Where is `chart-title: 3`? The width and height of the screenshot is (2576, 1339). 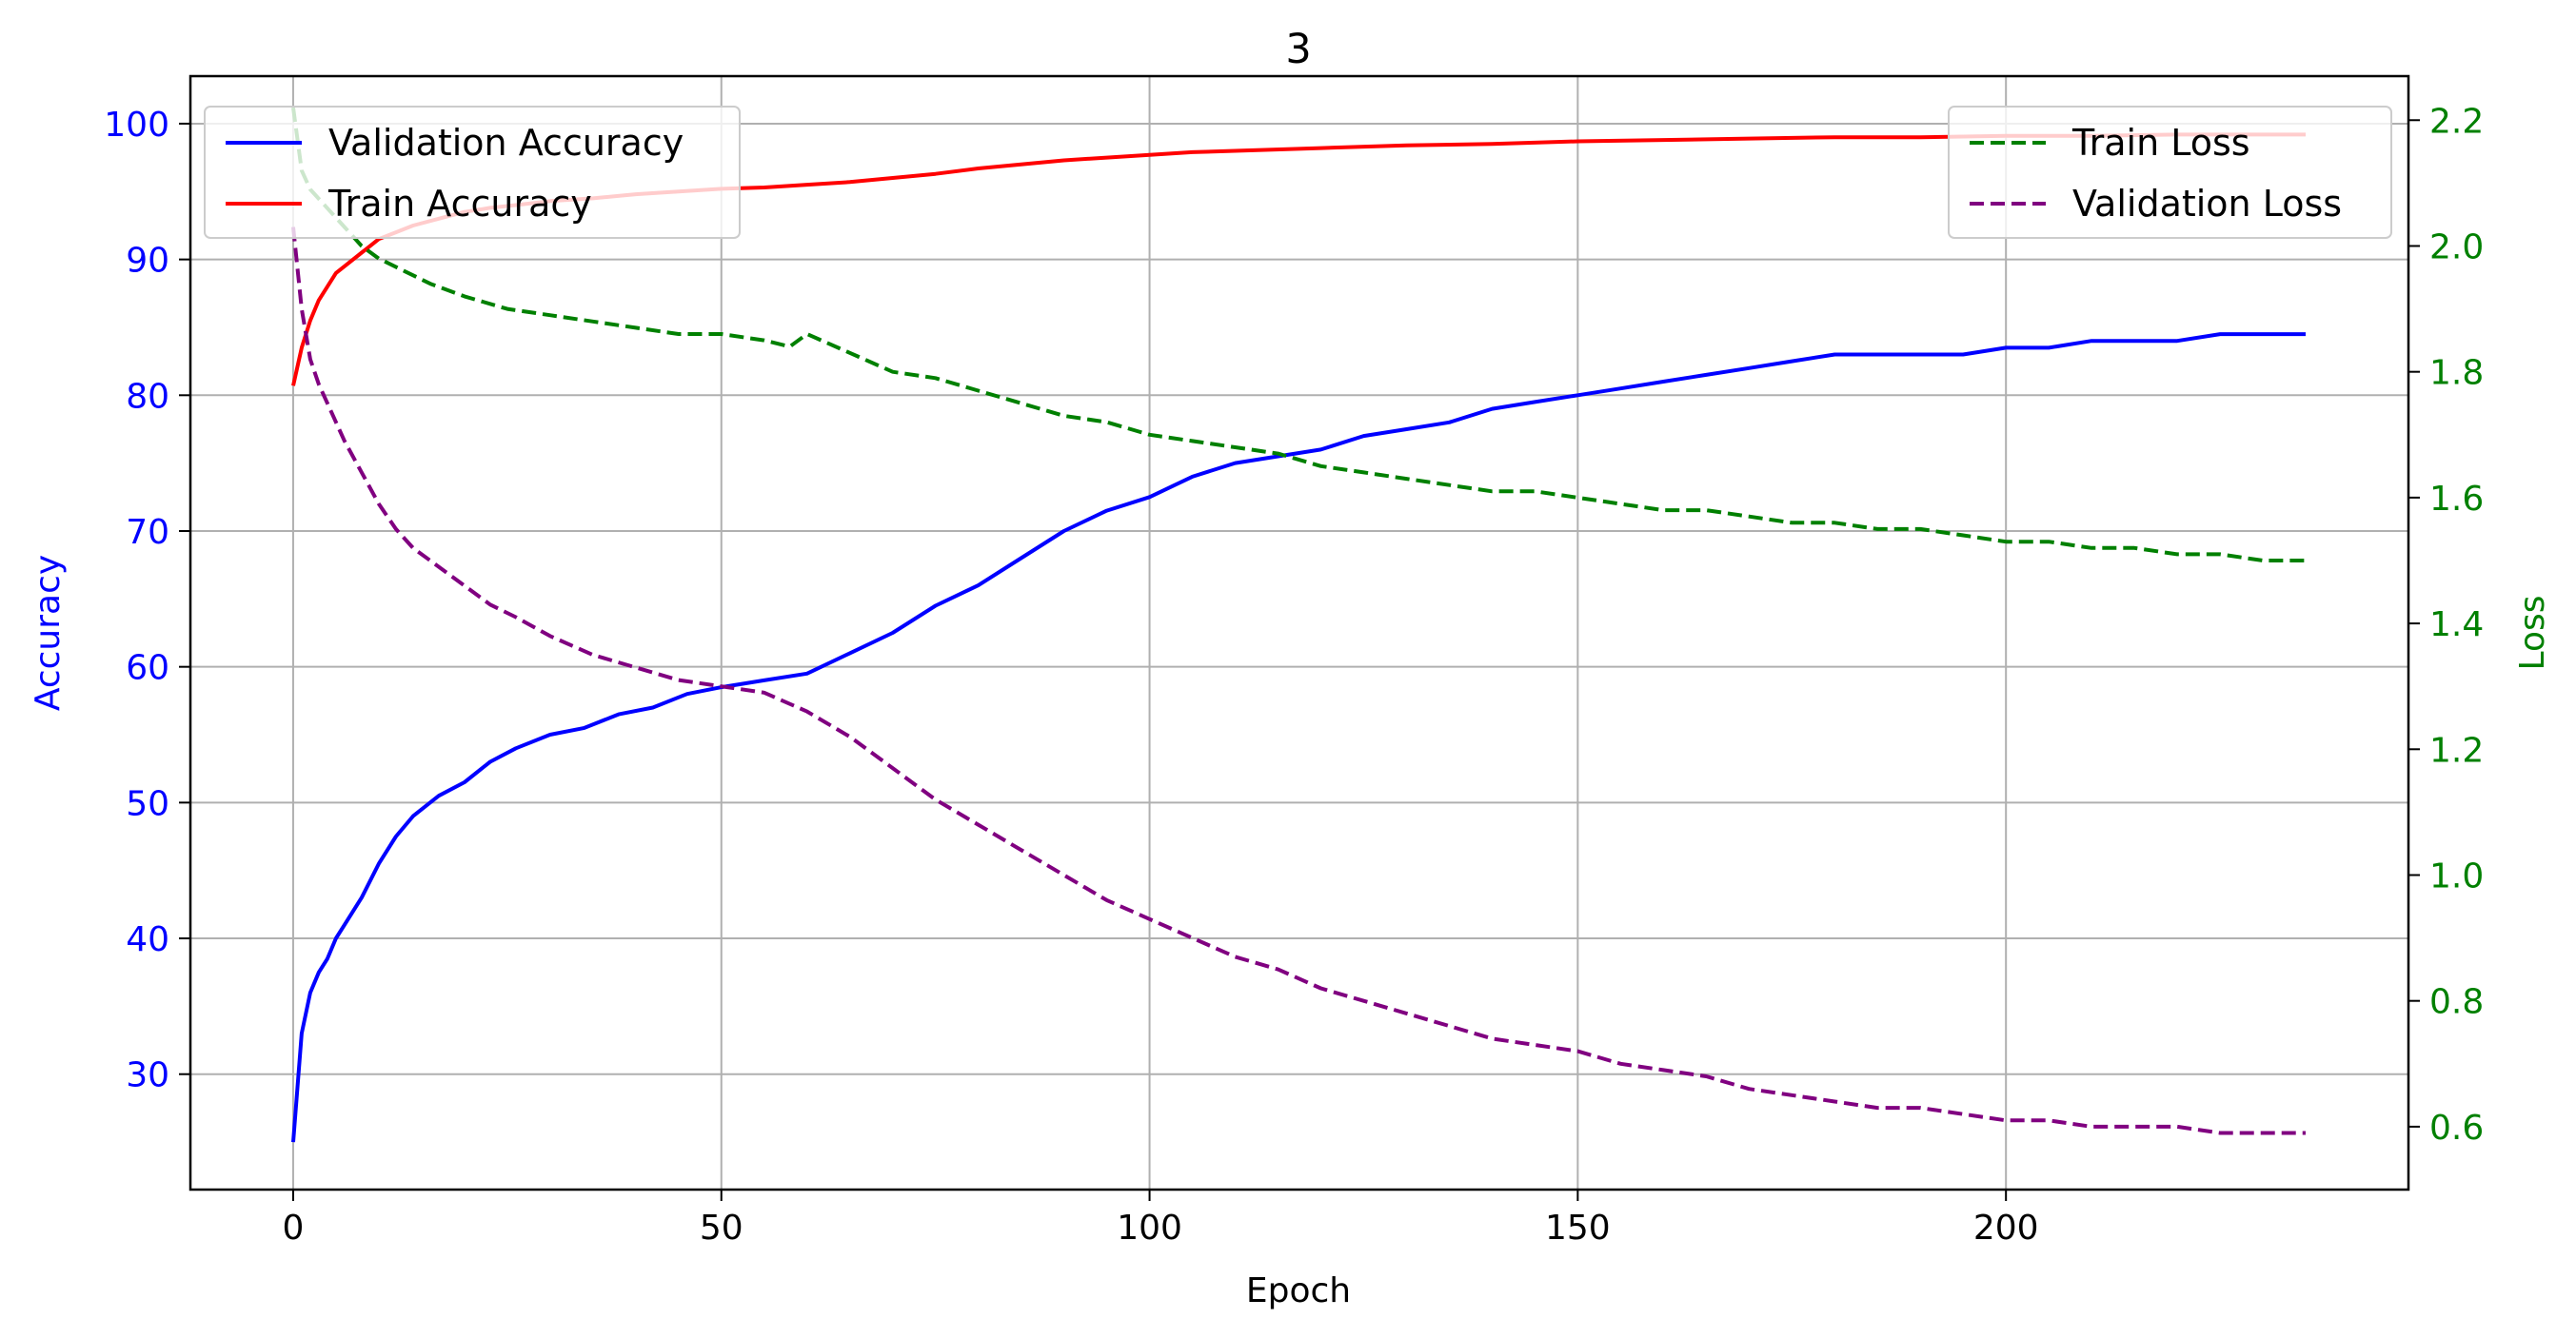 chart-title: 3 is located at coordinates (1298, 49).